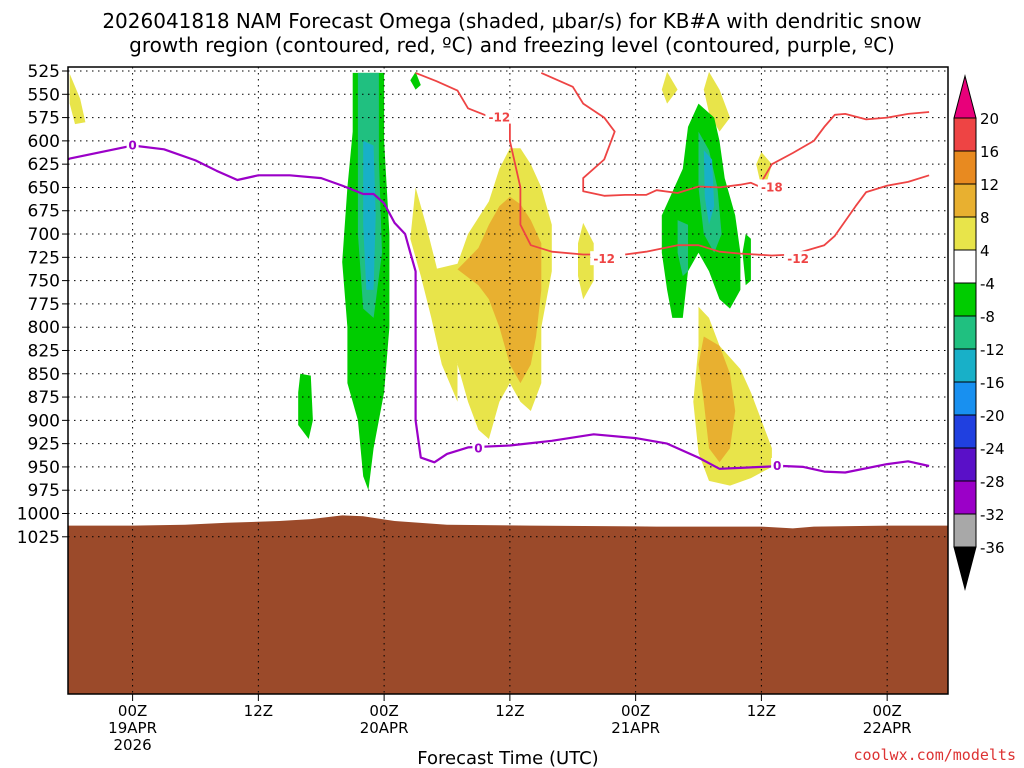 Image resolution: width=1024 pixels, height=768 pixels. Describe the element at coordinates (992, 383) in the screenshot. I see `colorbar-label: -16` at that location.